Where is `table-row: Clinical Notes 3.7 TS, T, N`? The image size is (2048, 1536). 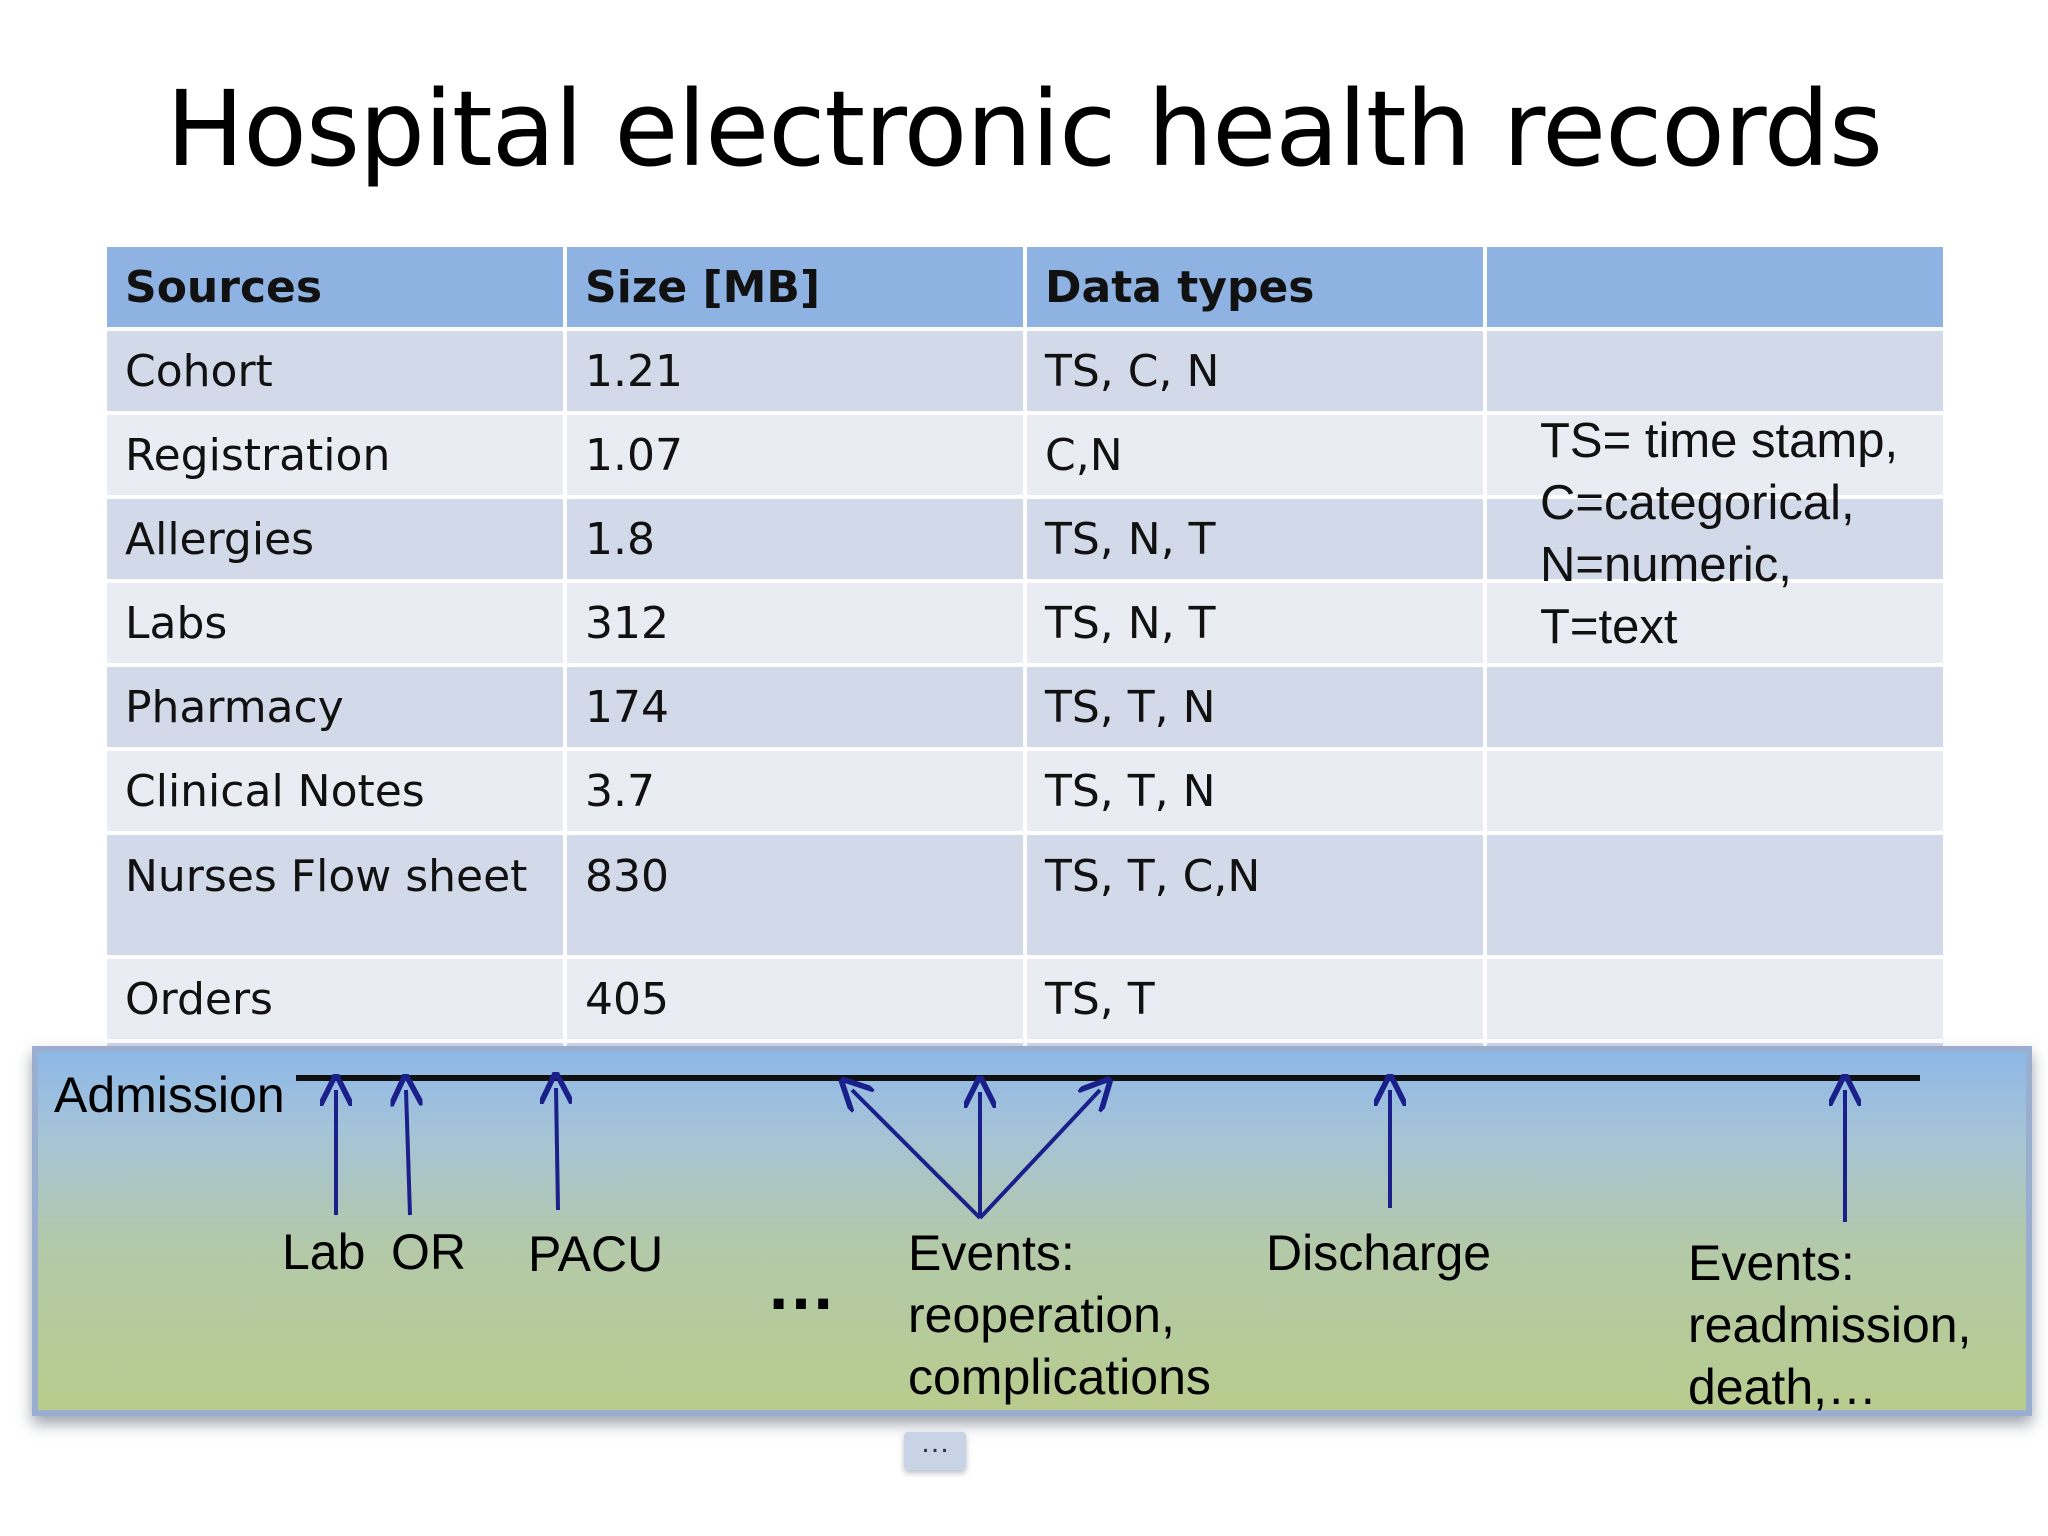
table-row: Clinical Notes 3.7 TS, T, N is located at coordinates (1025, 791).